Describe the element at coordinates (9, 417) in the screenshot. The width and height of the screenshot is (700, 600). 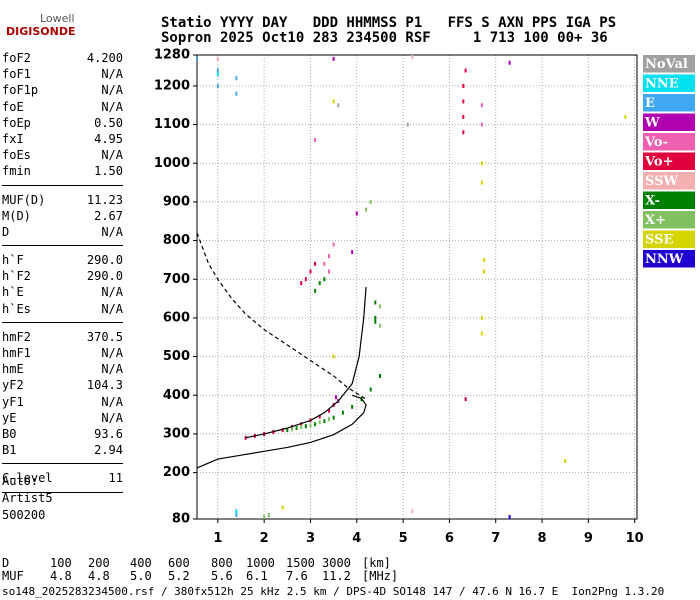
I see `parameter-label: yE` at that location.